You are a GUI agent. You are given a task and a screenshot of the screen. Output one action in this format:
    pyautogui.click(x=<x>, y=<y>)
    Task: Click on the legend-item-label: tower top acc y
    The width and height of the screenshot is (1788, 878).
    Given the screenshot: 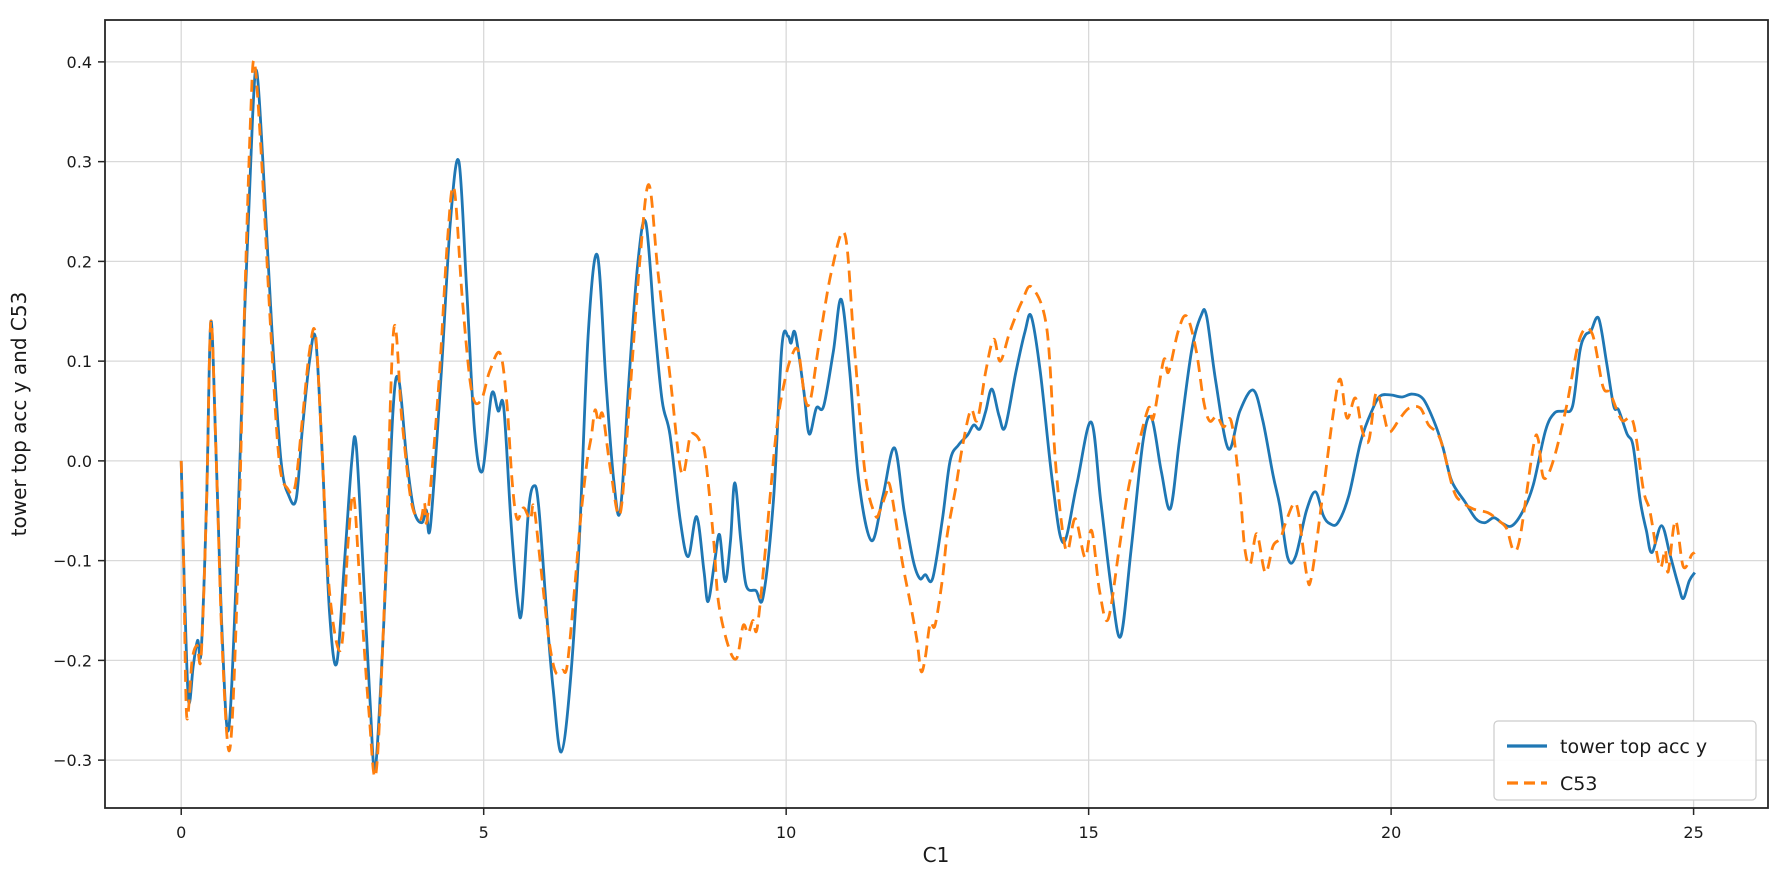 What is the action you would take?
    pyautogui.click(x=1633, y=747)
    